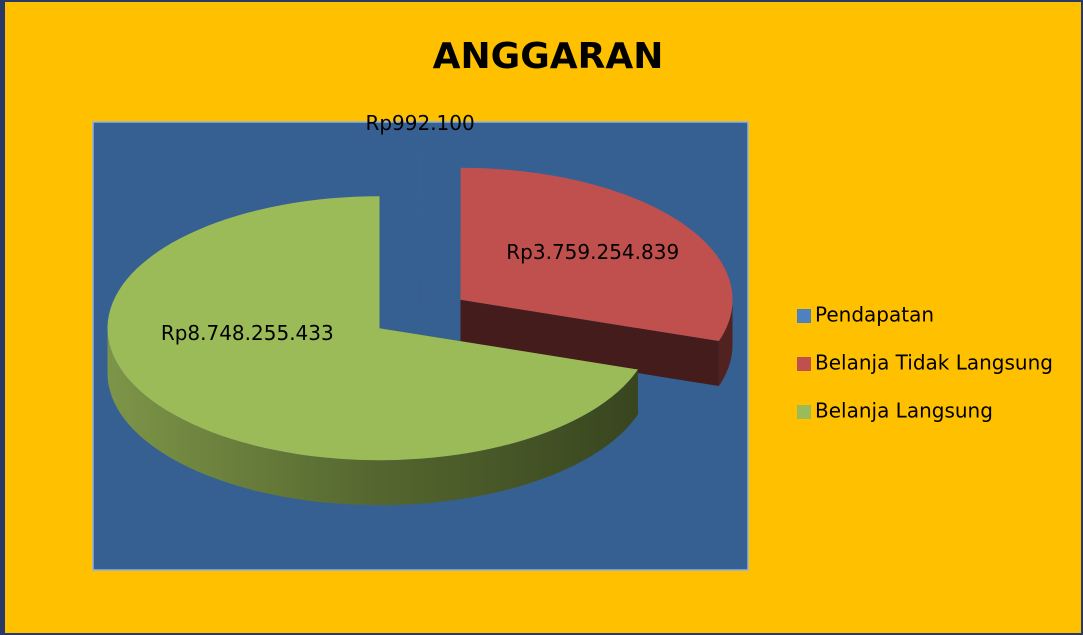  I want to click on data-label: Rp3.759.254.839, so click(592, 252).